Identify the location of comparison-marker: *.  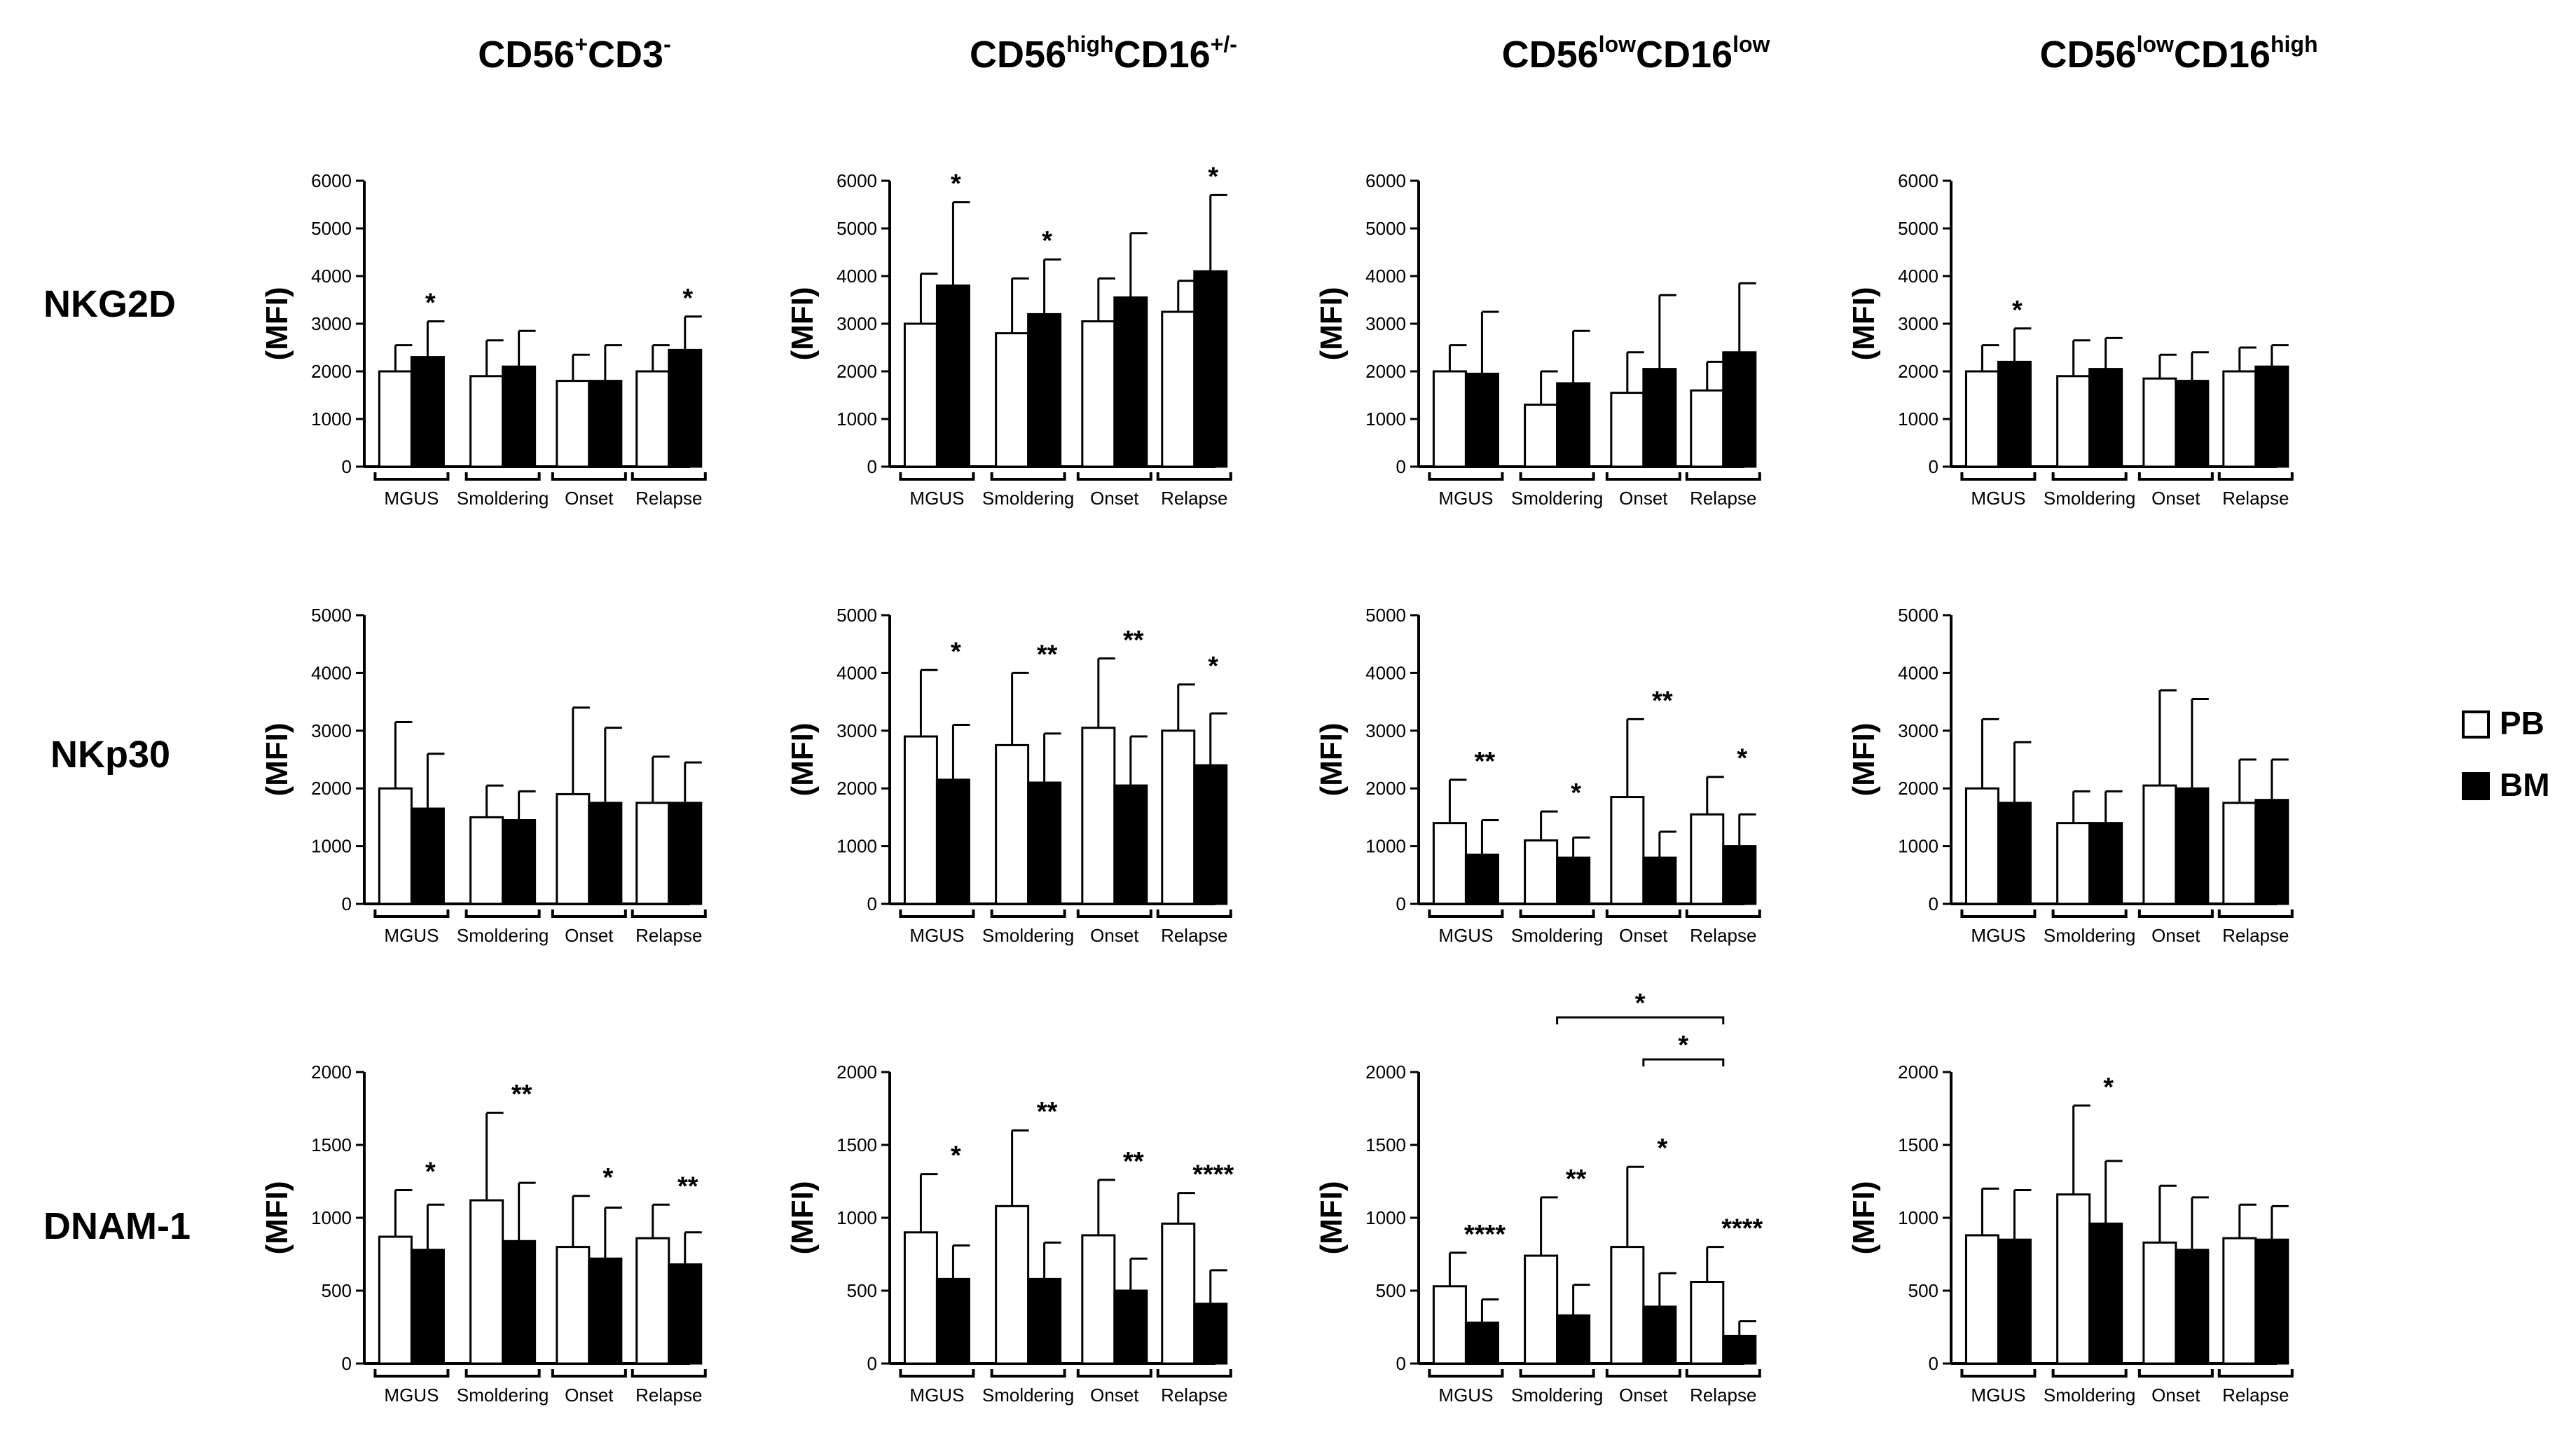
(1640, 1004).